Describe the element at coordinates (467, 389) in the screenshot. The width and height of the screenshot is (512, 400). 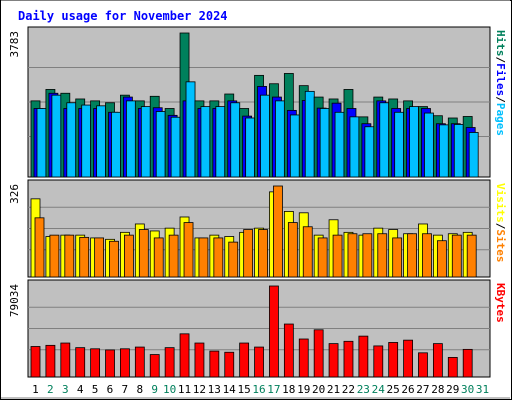
I see `x-tick-label-day-30: 30` at that location.